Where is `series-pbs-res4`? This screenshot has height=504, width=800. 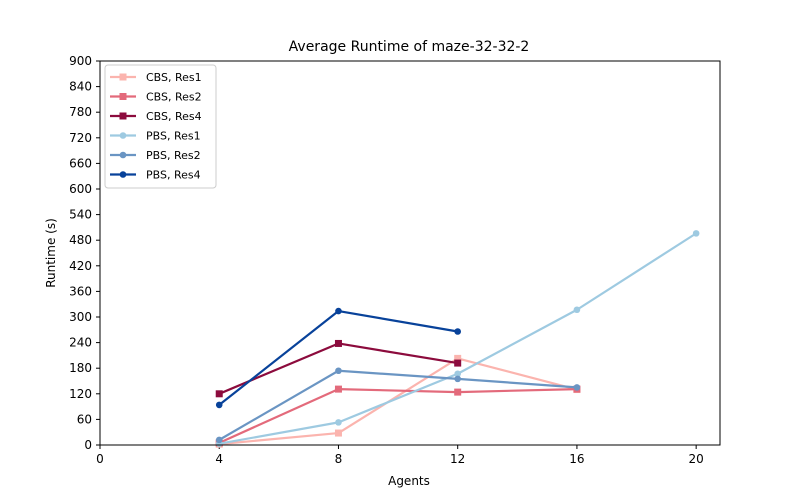 series-pbs-res4 is located at coordinates (338, 358).